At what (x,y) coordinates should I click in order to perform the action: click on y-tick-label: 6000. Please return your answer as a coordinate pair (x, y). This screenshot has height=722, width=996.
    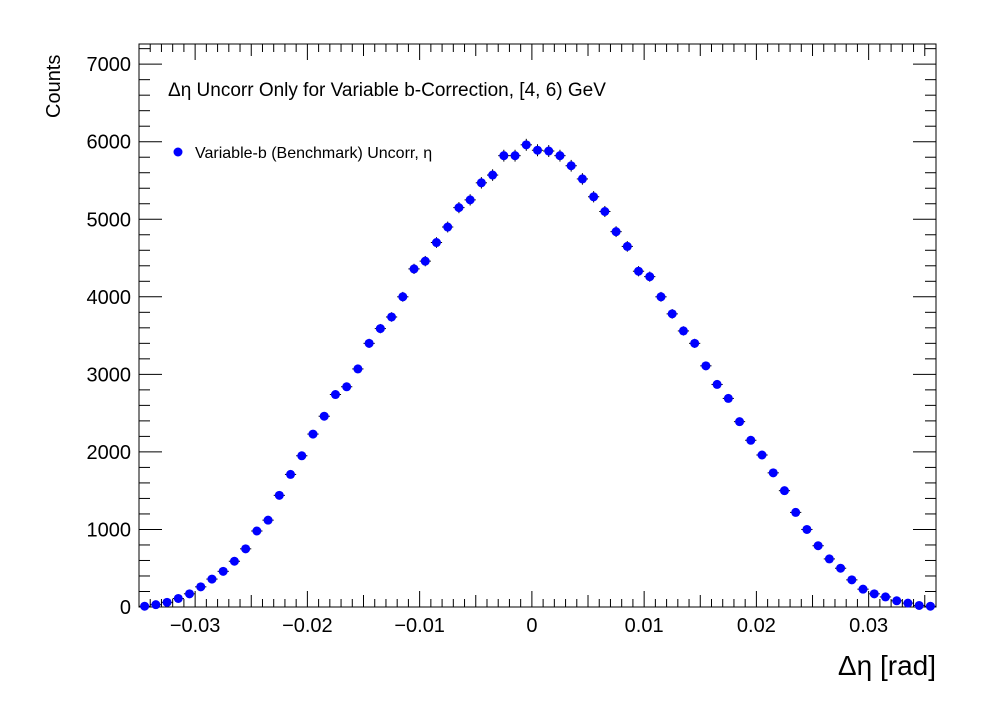
    Looking at the image, I should click on (109, 143).